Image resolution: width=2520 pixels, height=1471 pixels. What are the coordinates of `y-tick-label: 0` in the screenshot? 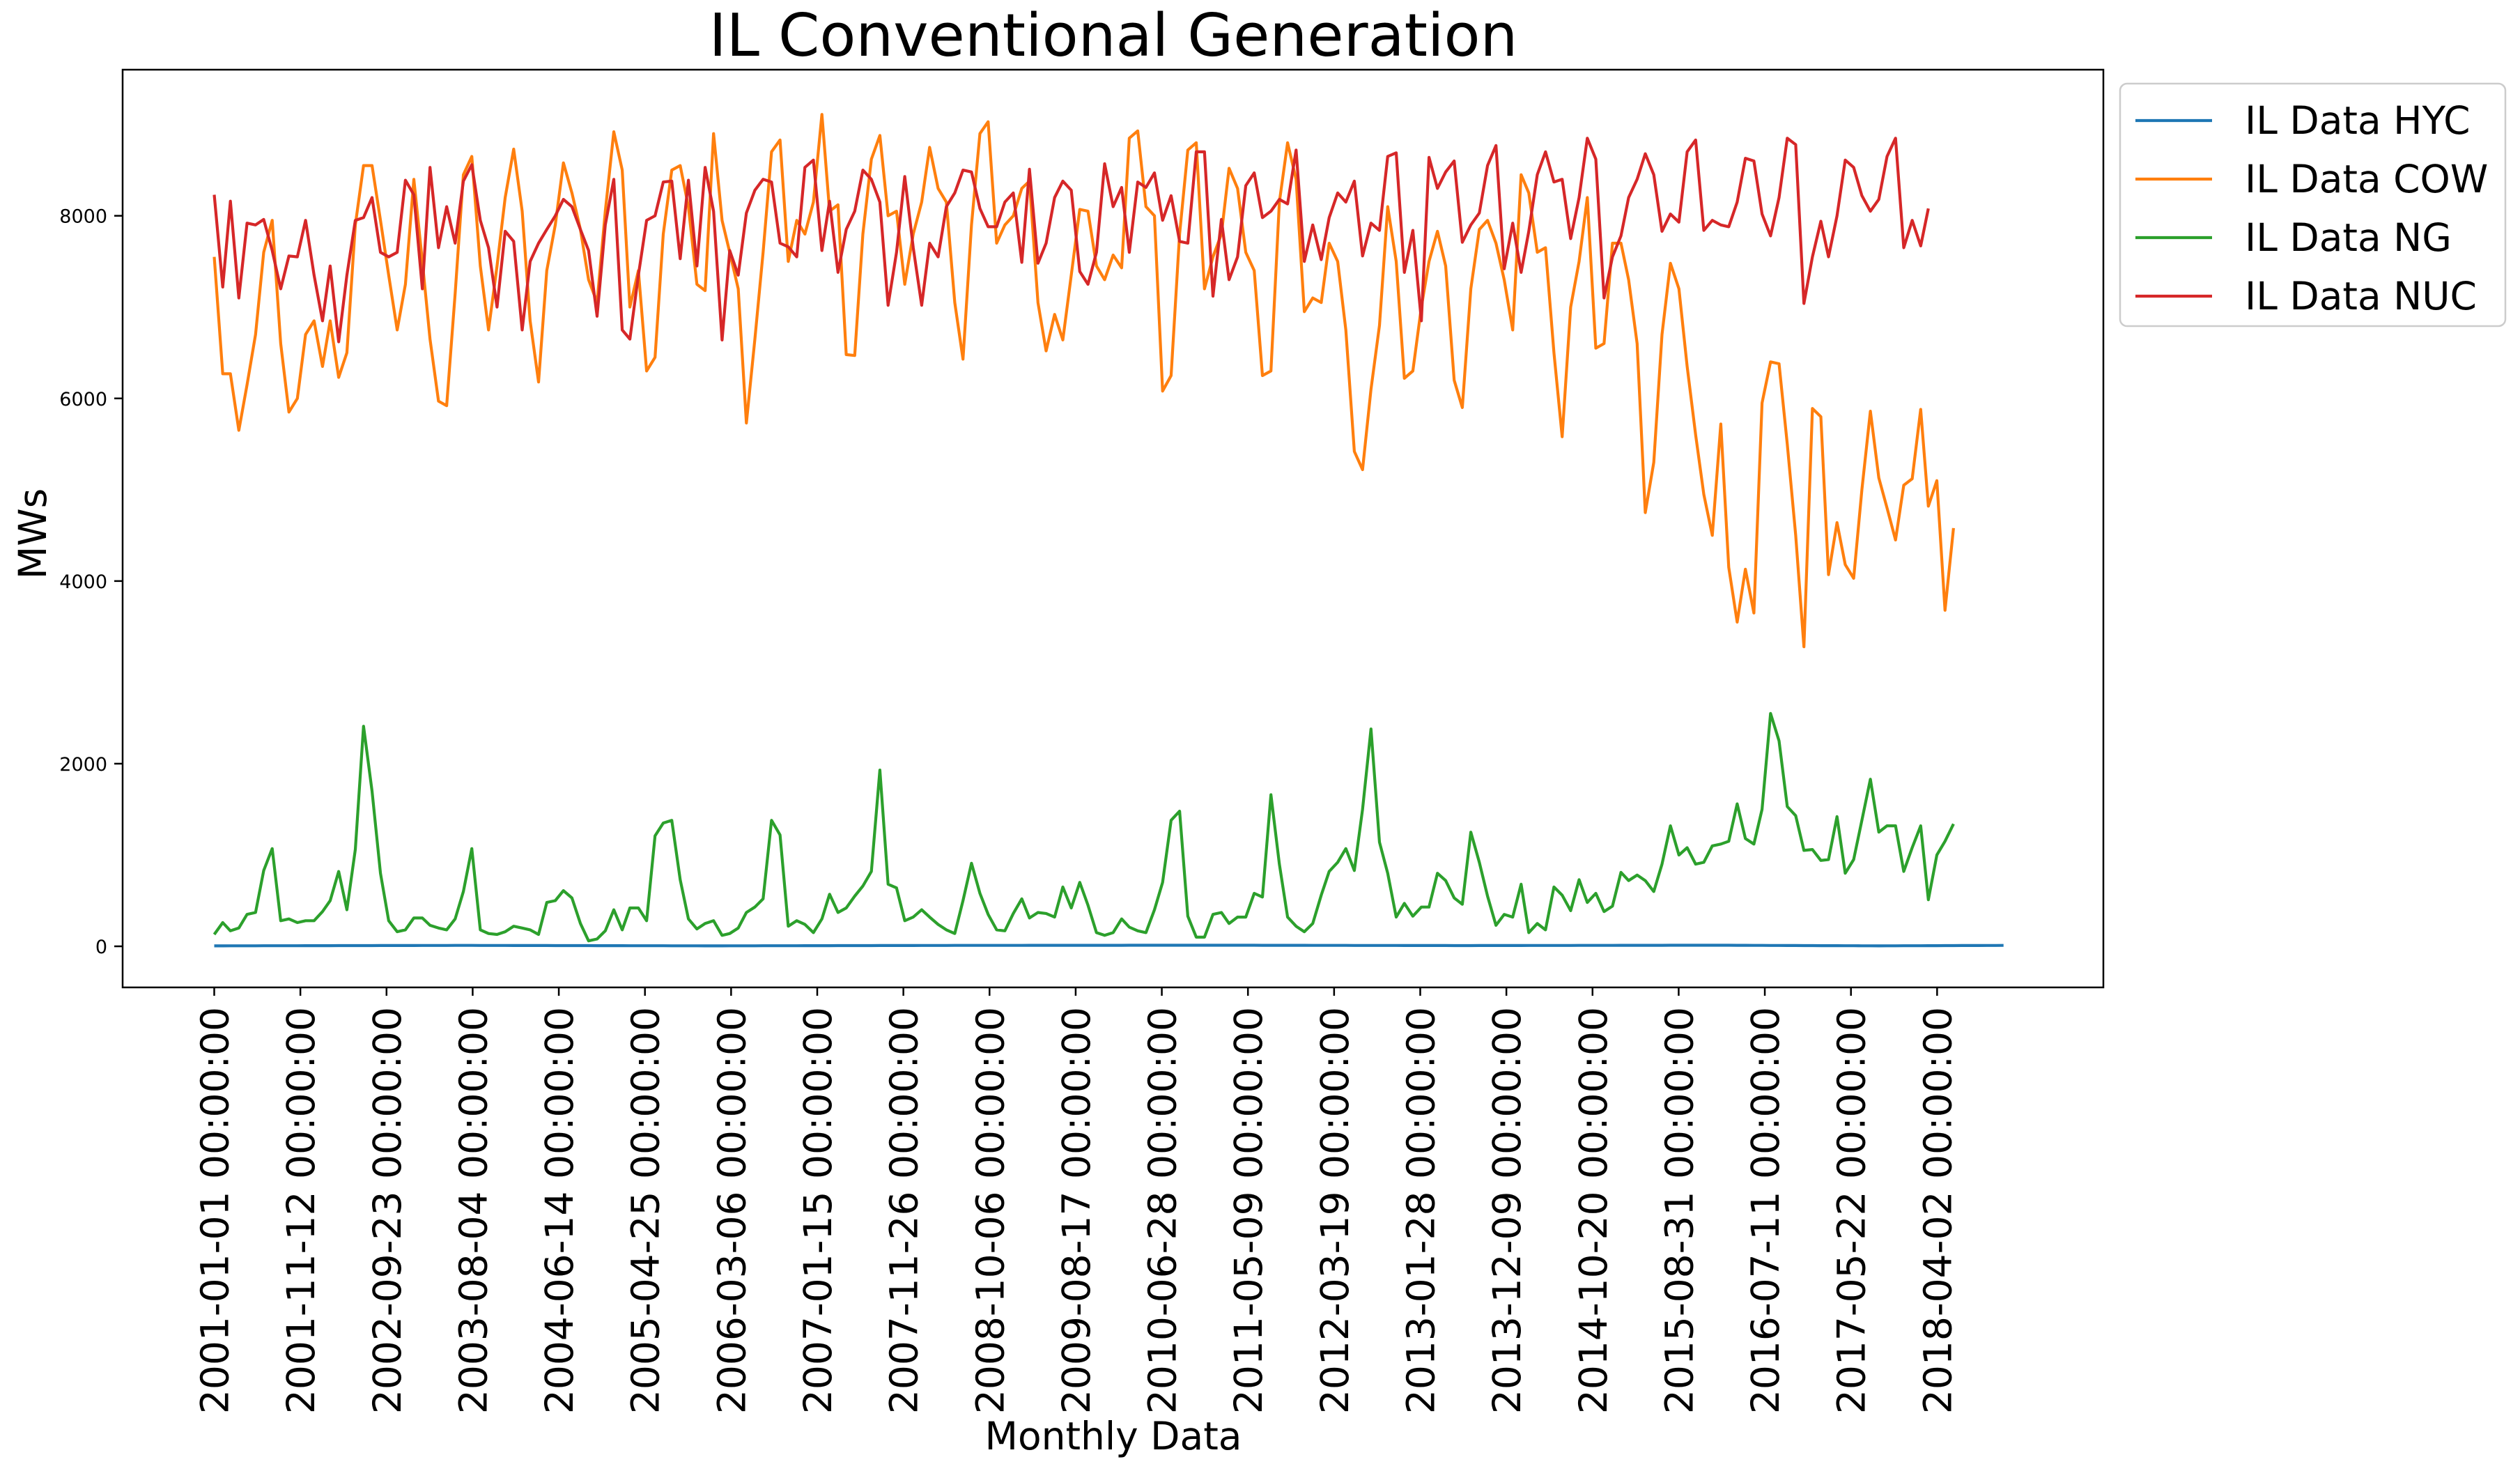 It's located at (101, 947).